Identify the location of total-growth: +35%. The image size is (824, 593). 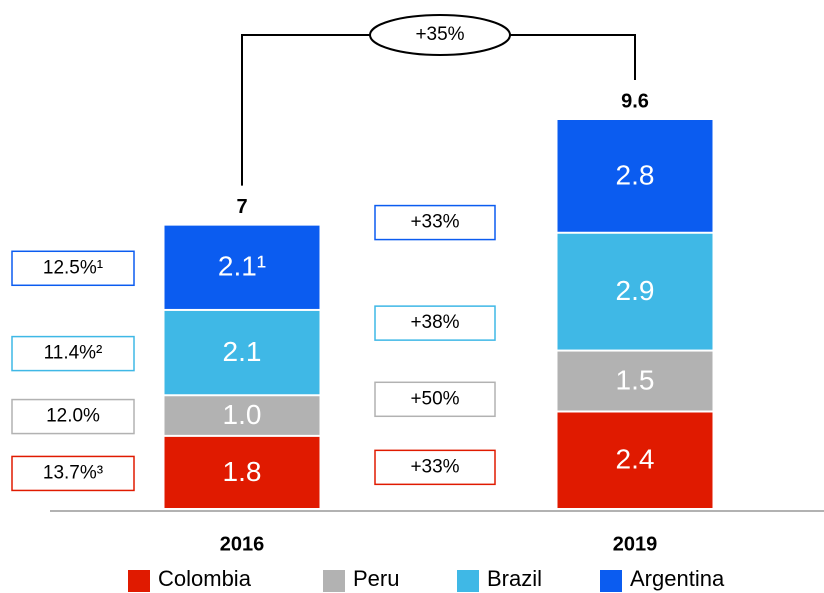
(439, 34).